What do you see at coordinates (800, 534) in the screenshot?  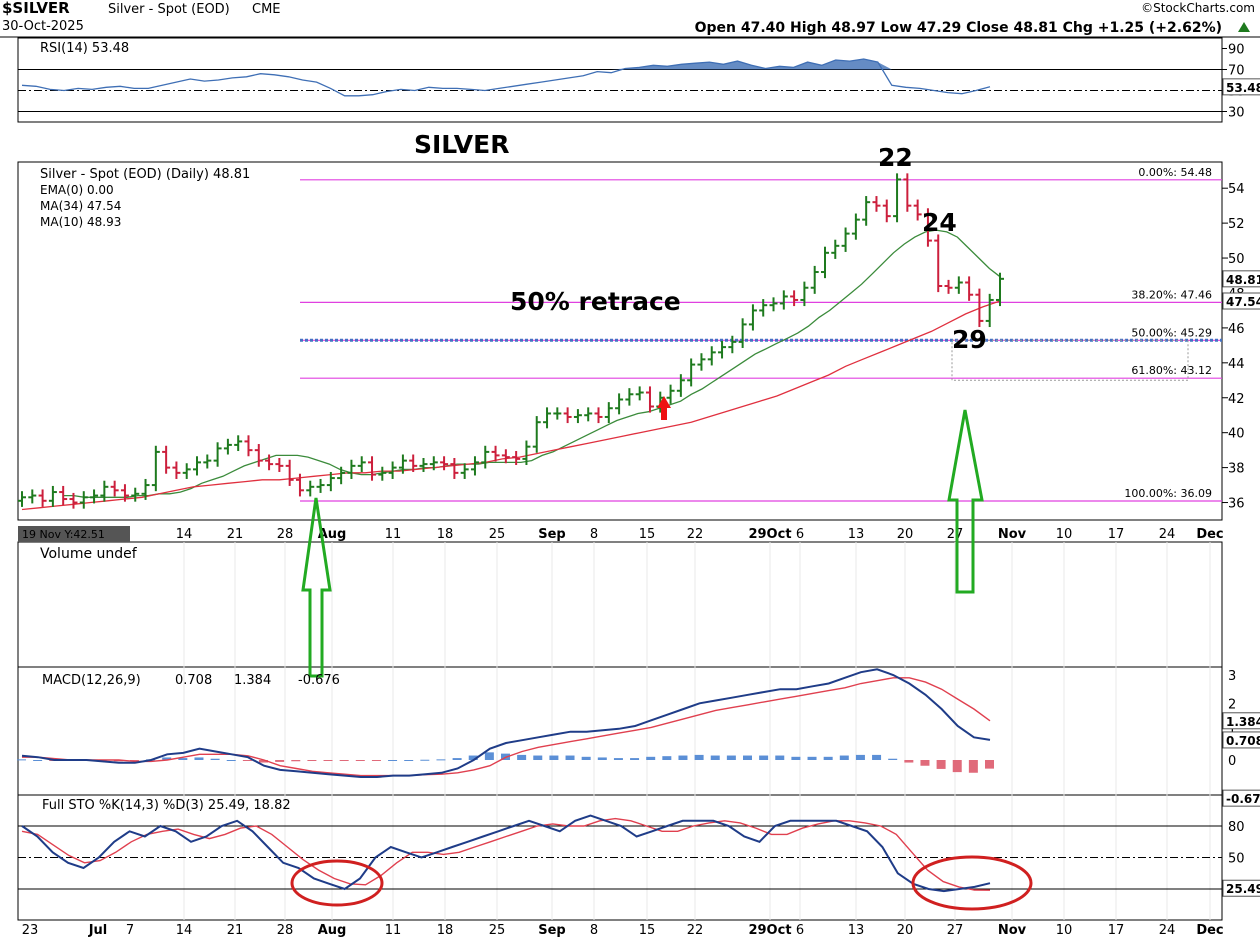 I see `date-label: 6` at bounding box center [800, 534].